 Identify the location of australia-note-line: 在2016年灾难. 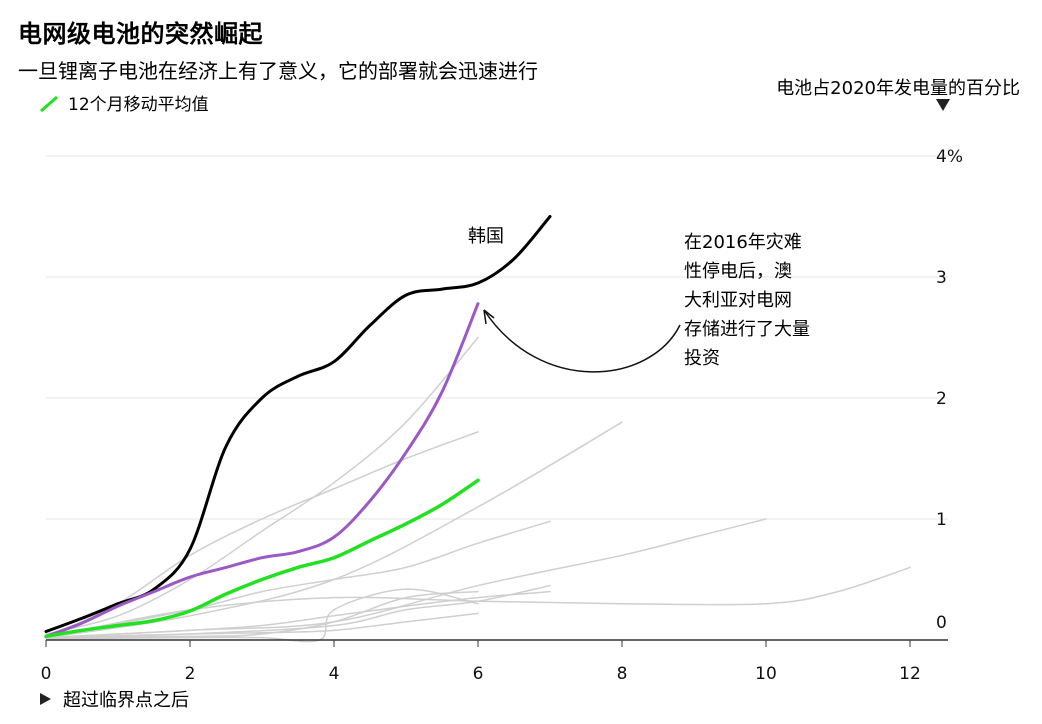
(743, 242).